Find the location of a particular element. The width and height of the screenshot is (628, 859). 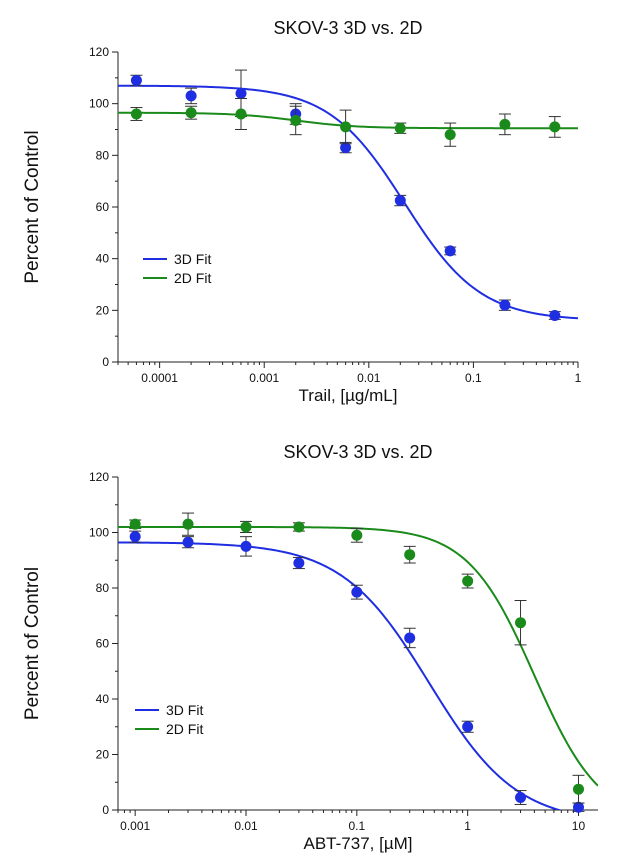

x-axis-label: Trail, [µg/mL] is located at coordinates (348, 395).